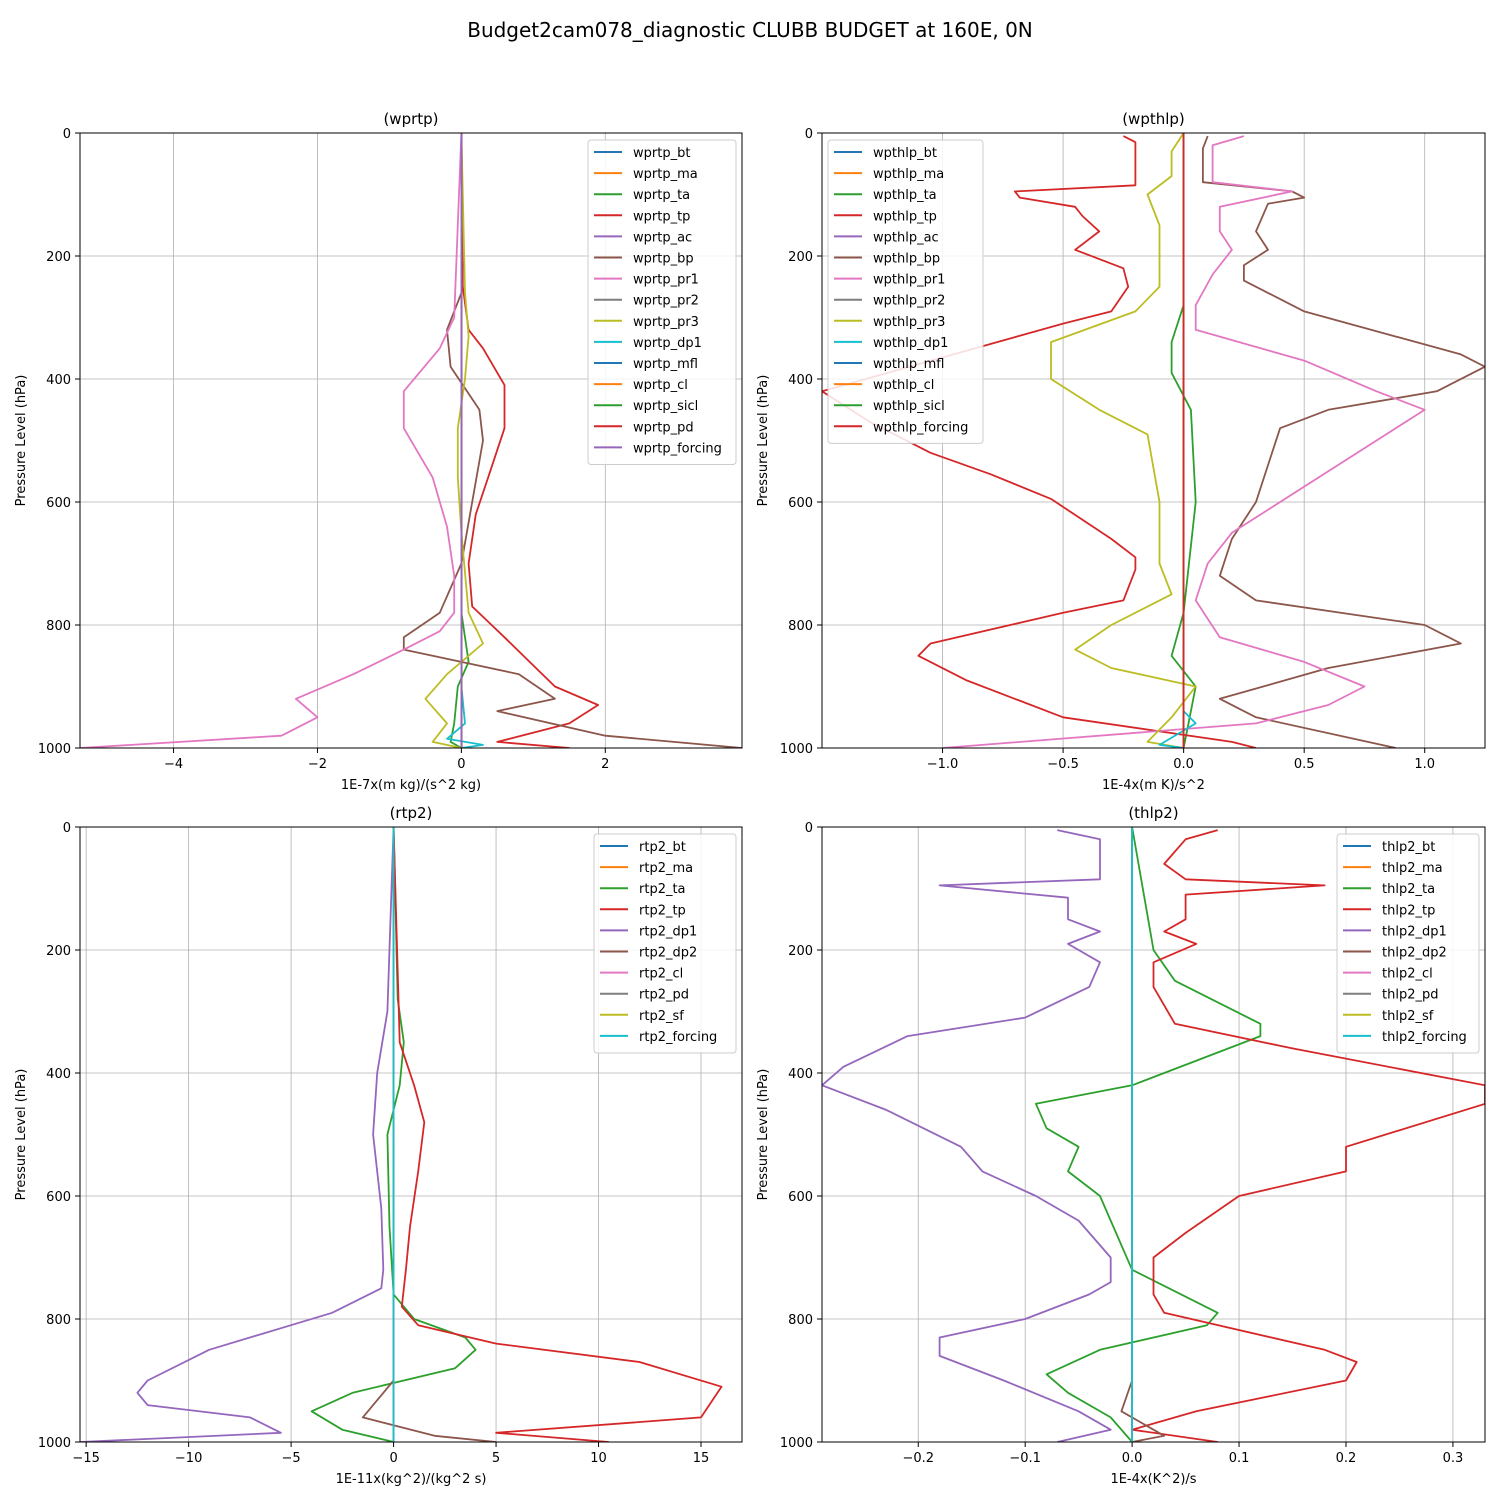  I want to click on legend-label: thlp2_dp1, so click(1414, 931).